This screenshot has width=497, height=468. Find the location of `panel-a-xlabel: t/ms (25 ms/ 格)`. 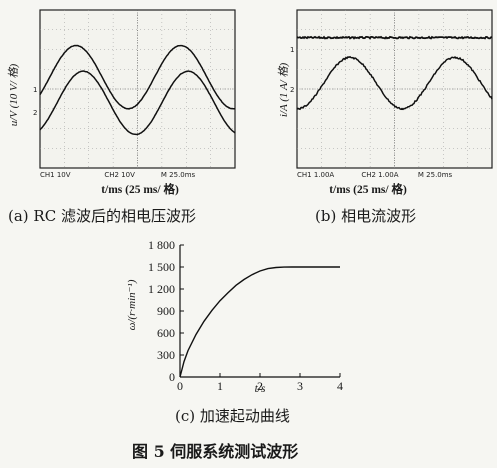

panel-a-xlabel: t/ms (25 ms/ 格) is located at coordinates (140, 189).